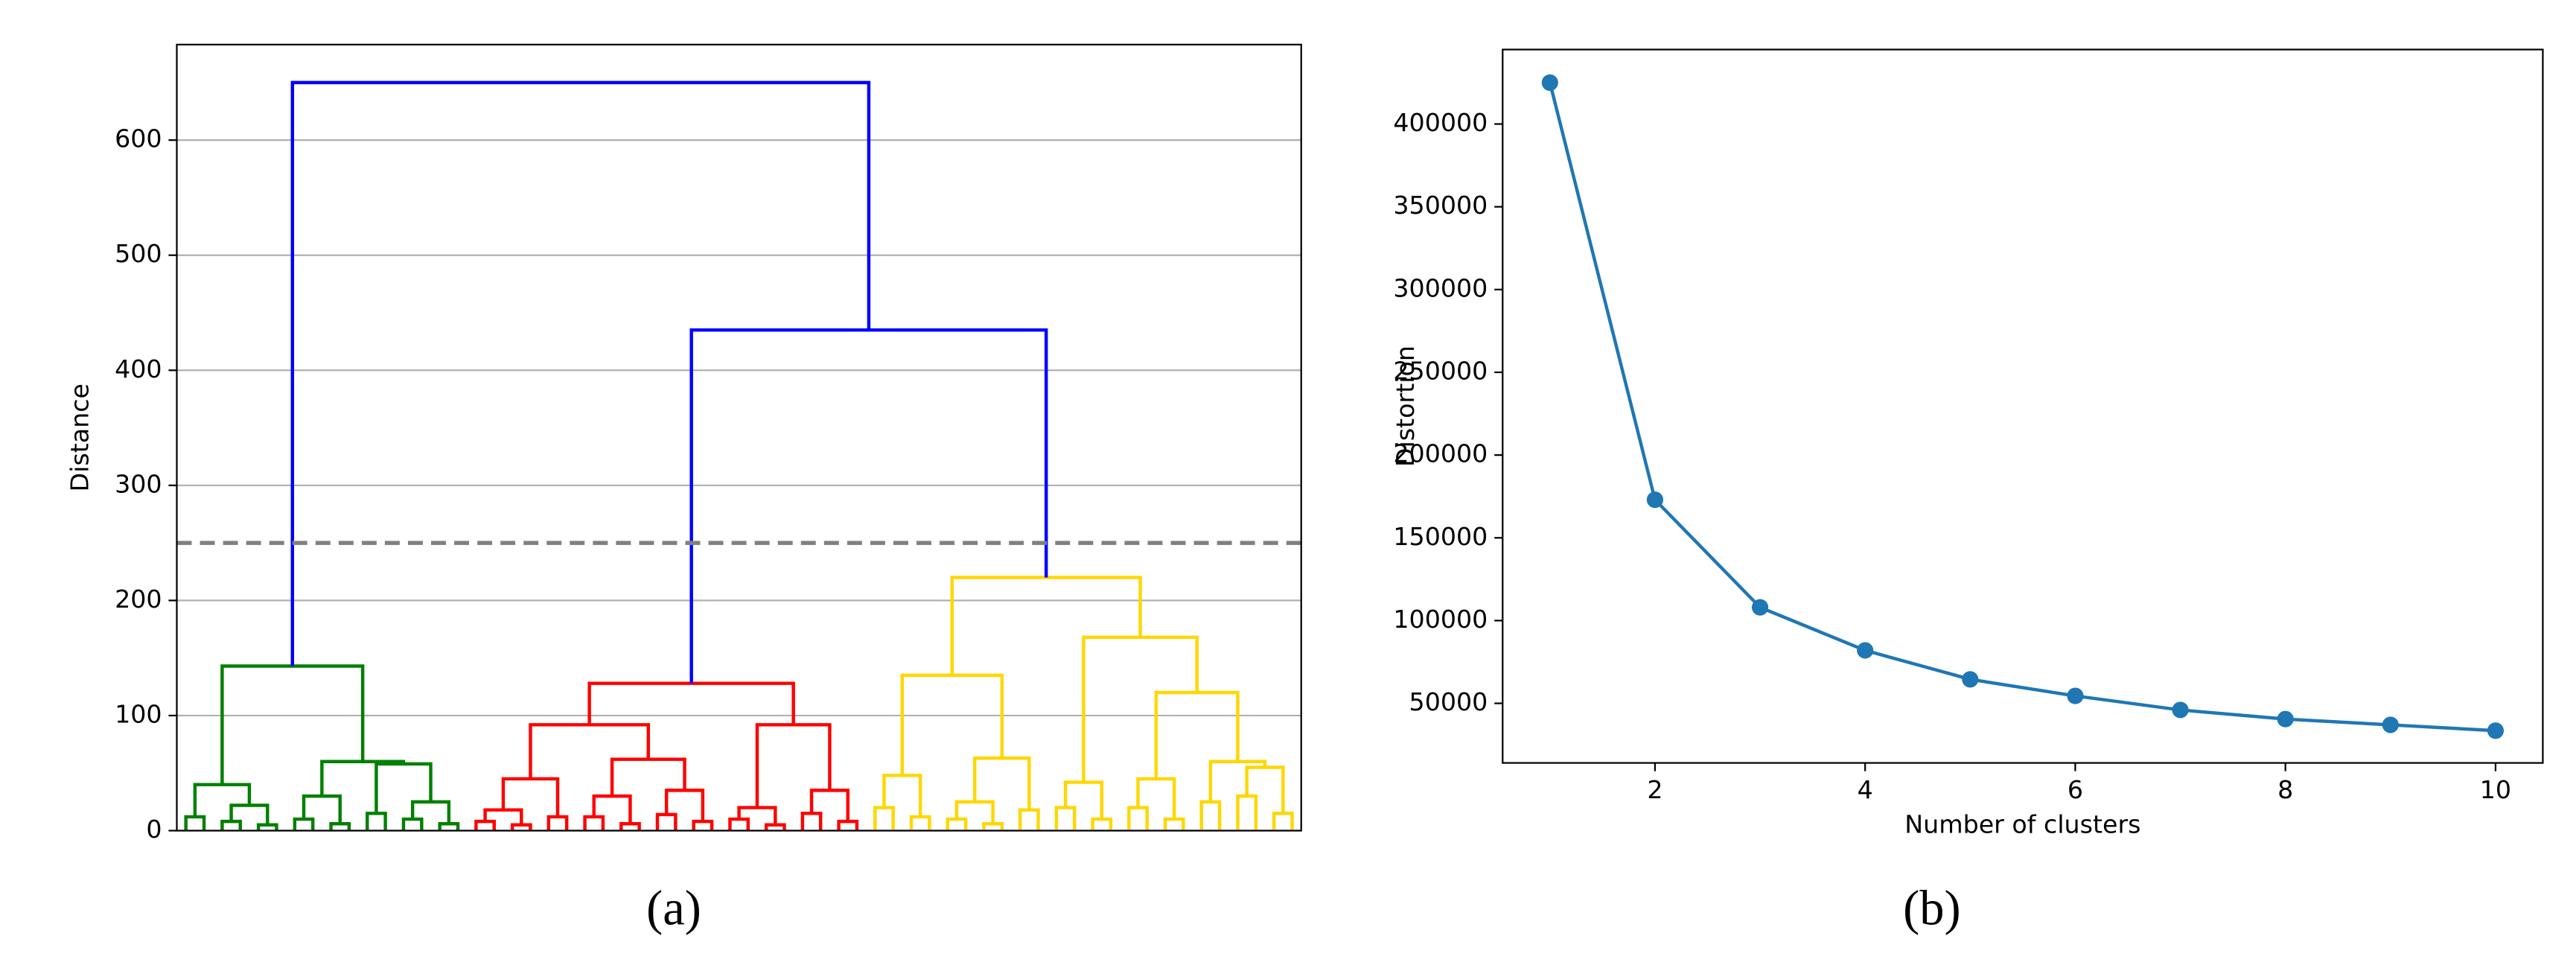 The height and width of the screenshot is (971, 2576). What do you see at coordinates (1655, 789) in the screenshot?
I see `x-tick-label: 2` at bounding box center [1655, 789].